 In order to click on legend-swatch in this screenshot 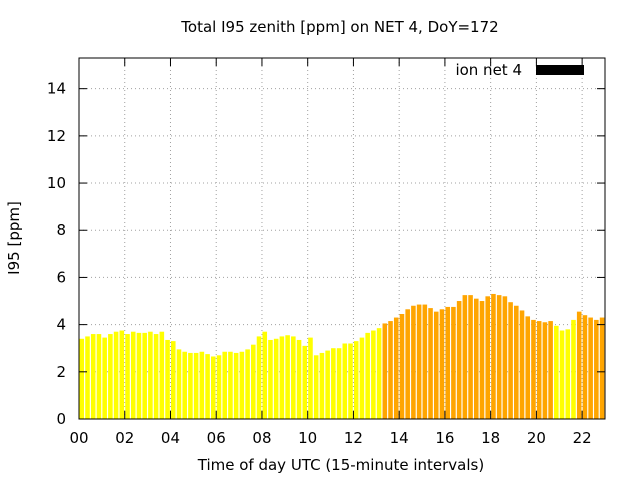, I will do `click(560, 70)`.